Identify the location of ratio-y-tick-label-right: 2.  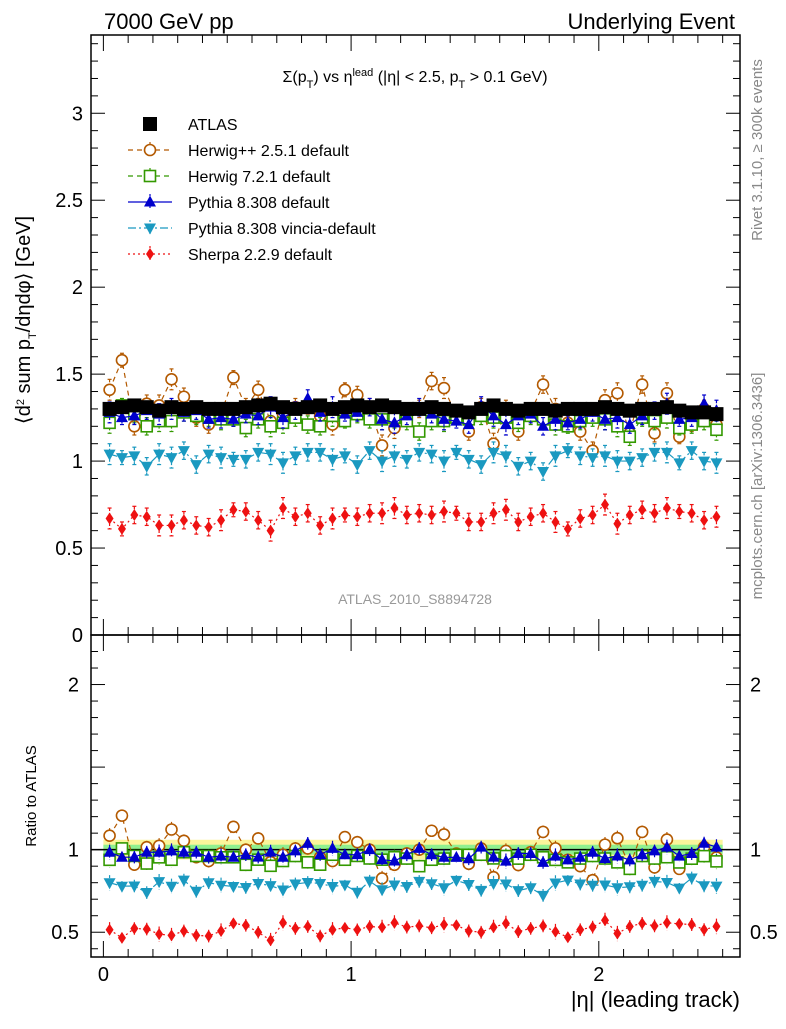
(755, 686).